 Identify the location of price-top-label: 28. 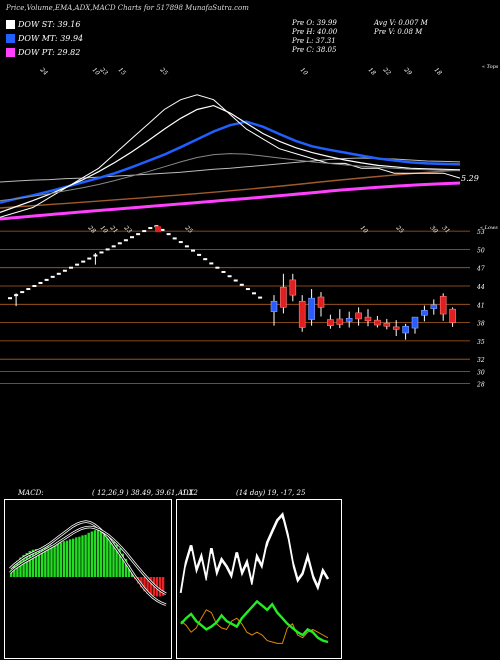
(91, 229).